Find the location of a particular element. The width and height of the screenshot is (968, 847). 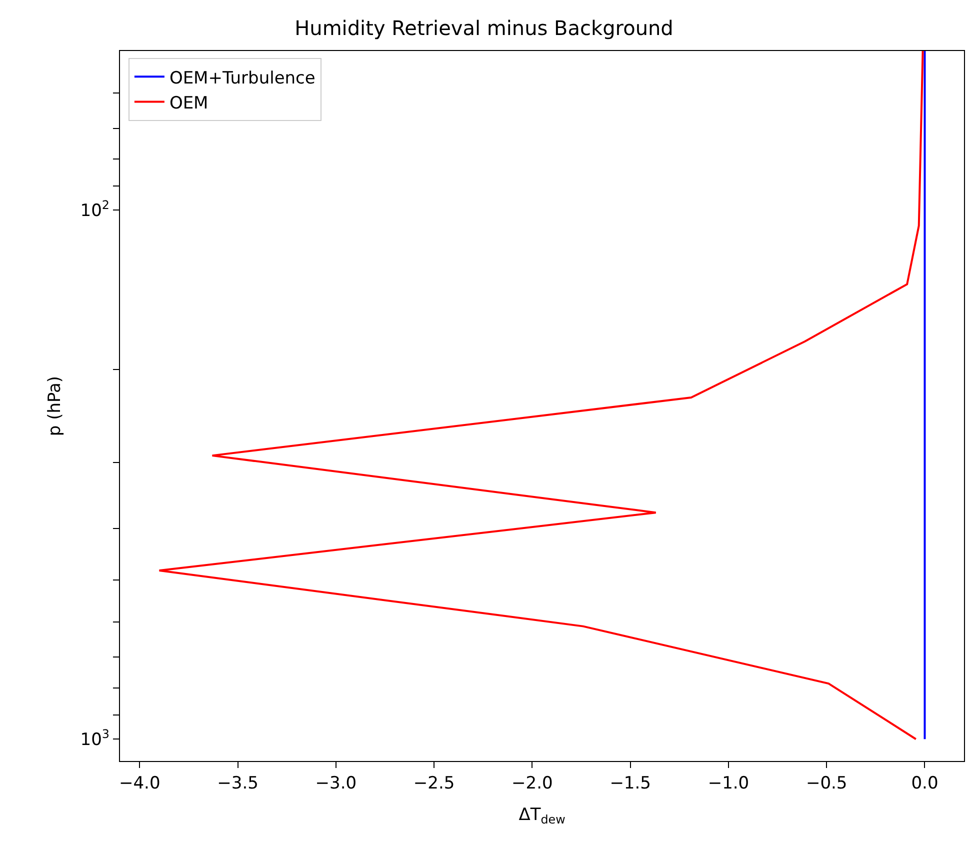

x-axis-title: ΔT$_{dew}$ is located at coordinates (542, 815).